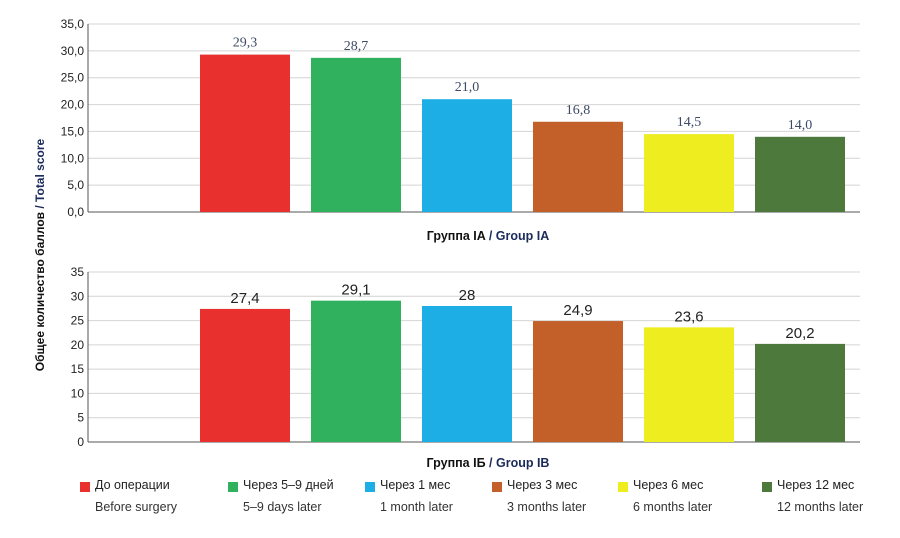 The image size is (900, 538). Describe the element at coordinates (355, 290) in the screenshot. I see `data-label: 29,1` at that location.